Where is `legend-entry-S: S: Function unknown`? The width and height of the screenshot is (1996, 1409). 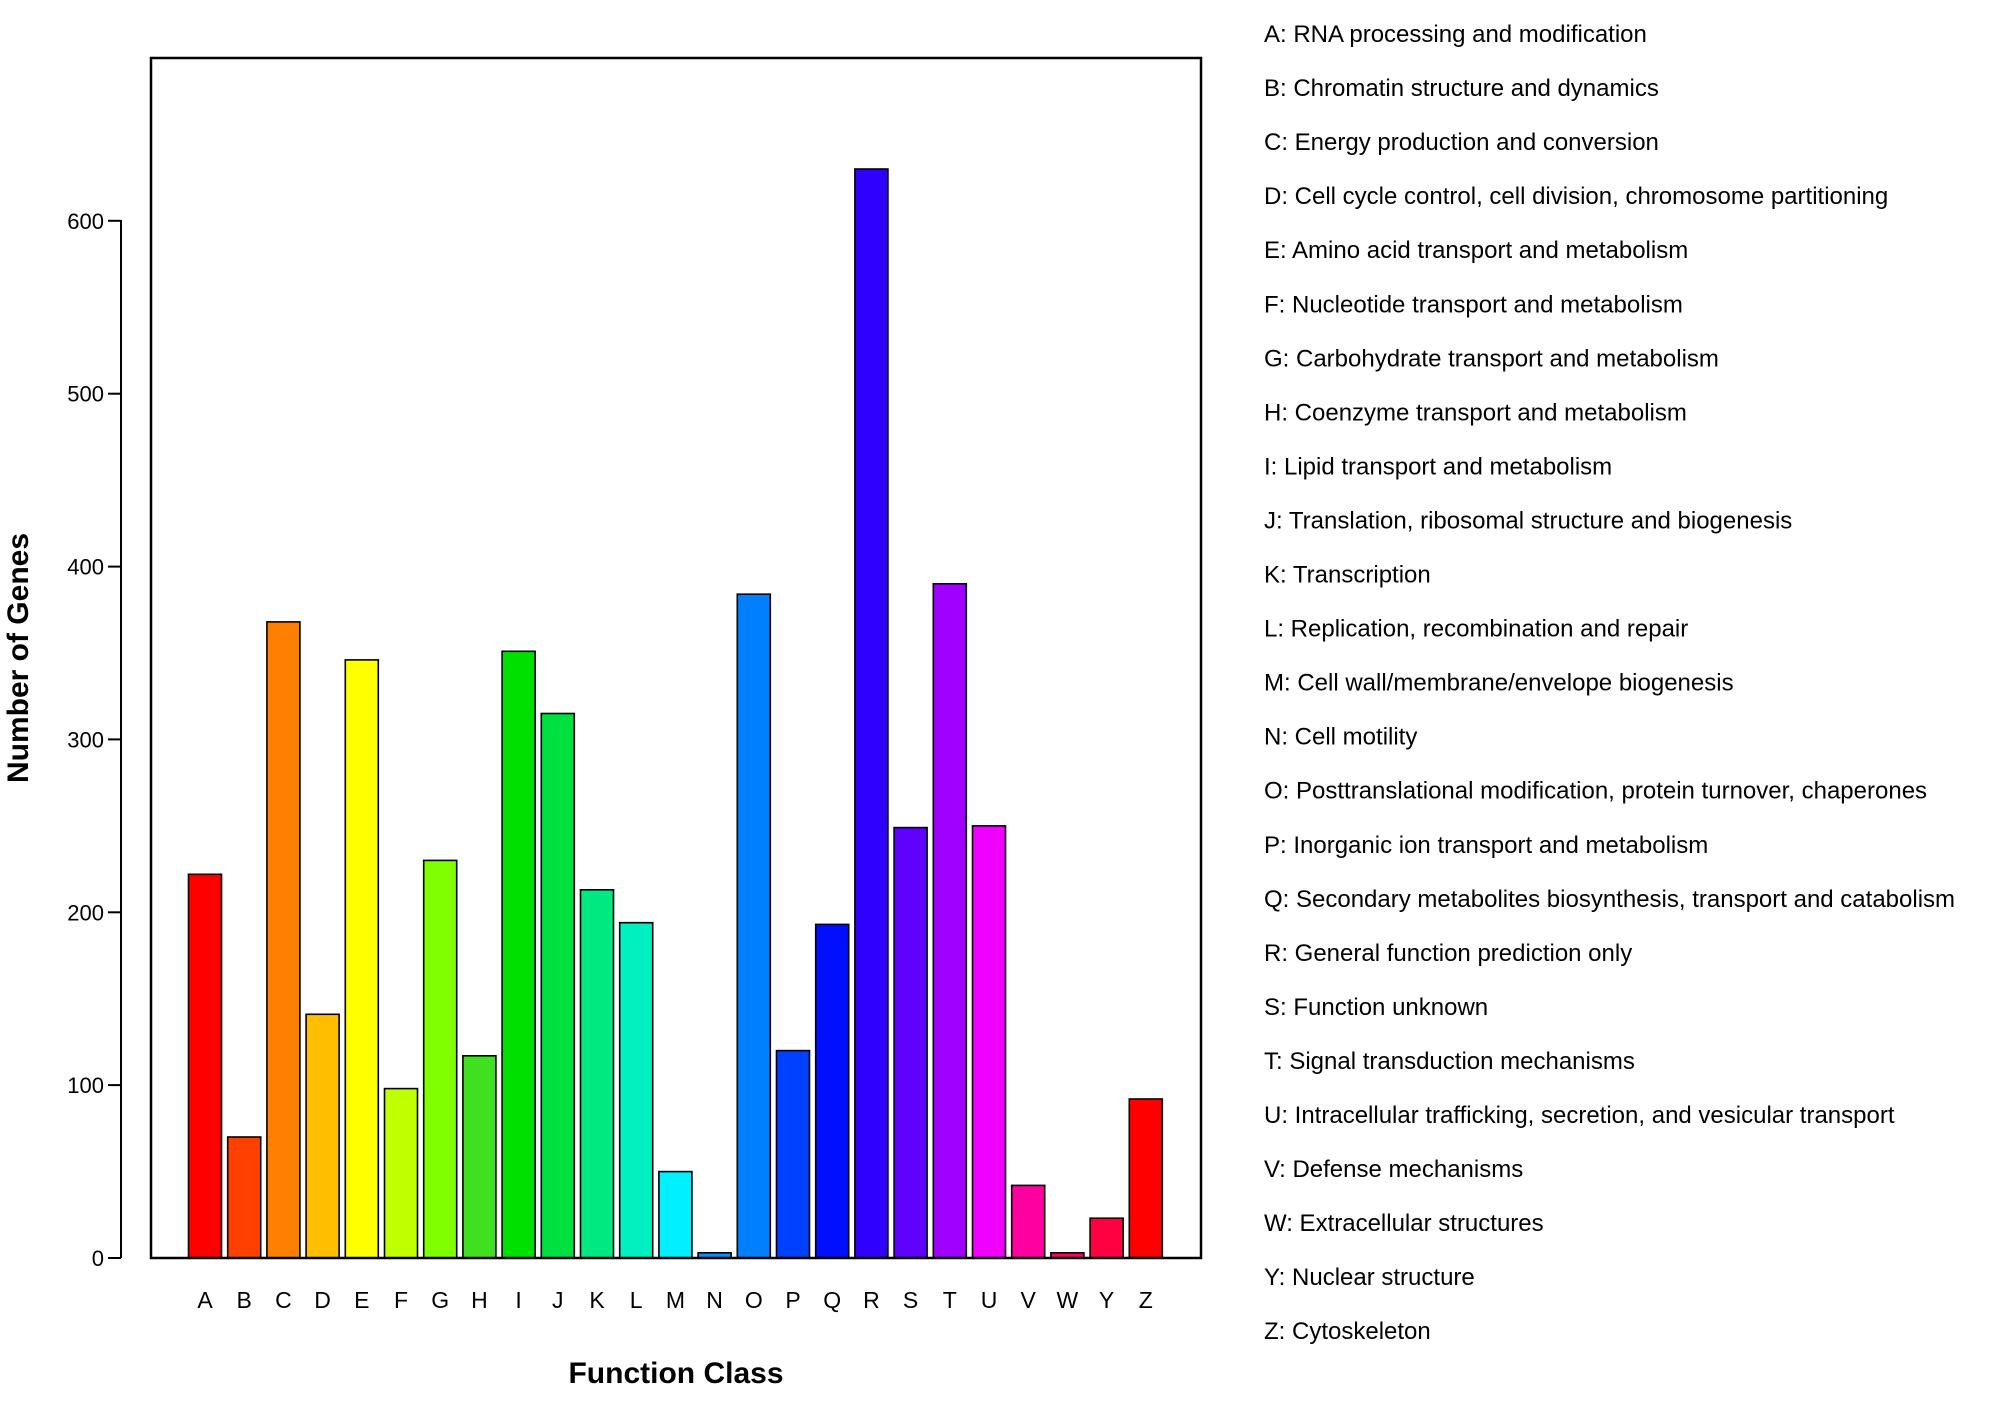
legend-entry-S: S: Function unknown is located at coordinates (1376, 1007).